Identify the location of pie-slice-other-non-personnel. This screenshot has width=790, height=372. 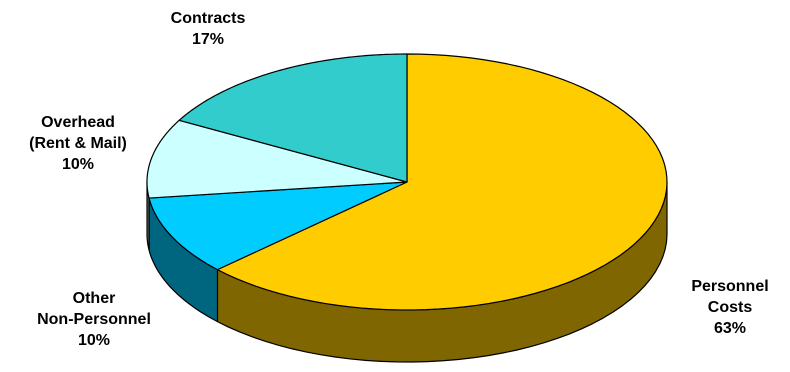
(278, 226).